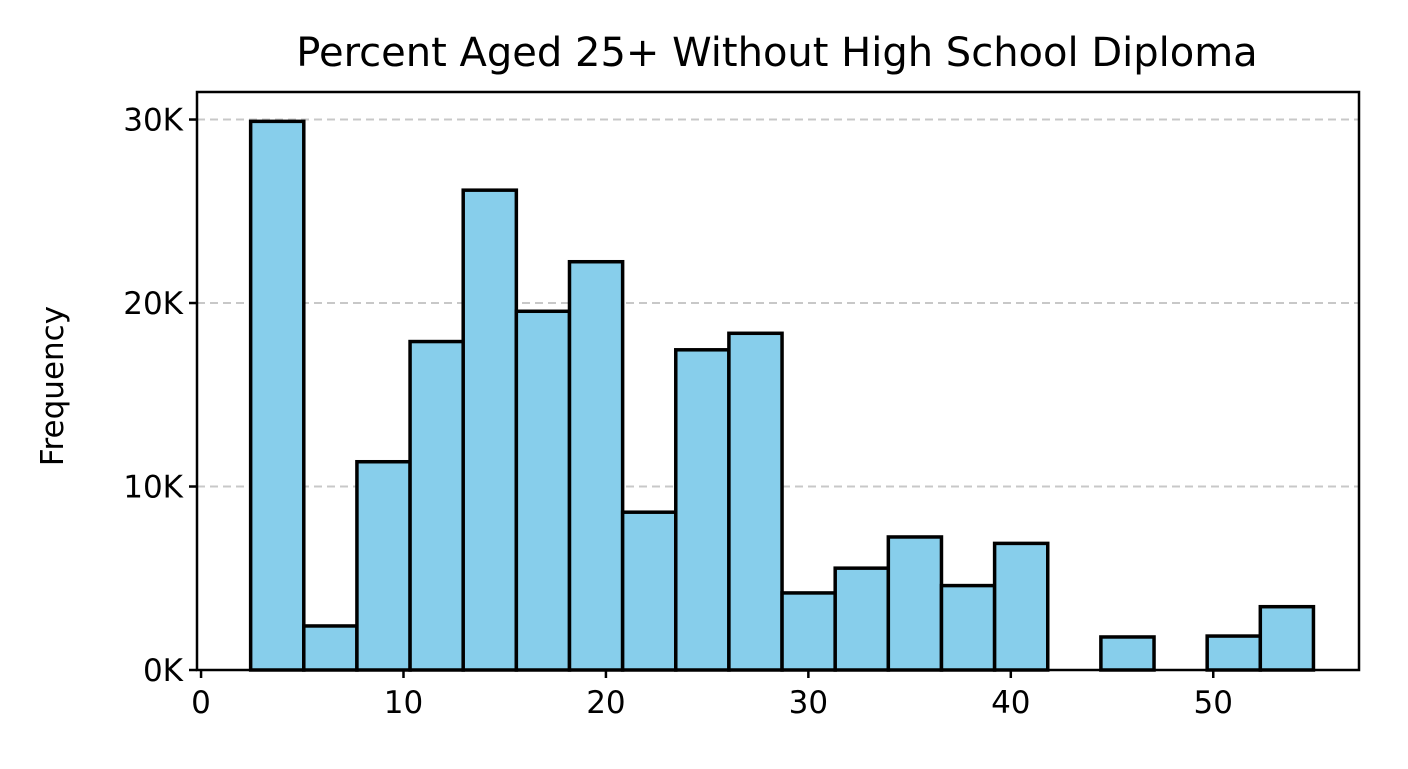 This screenshot has width=1408, height=769. I want to click on x-tick-label: 10, so click(403, 703).